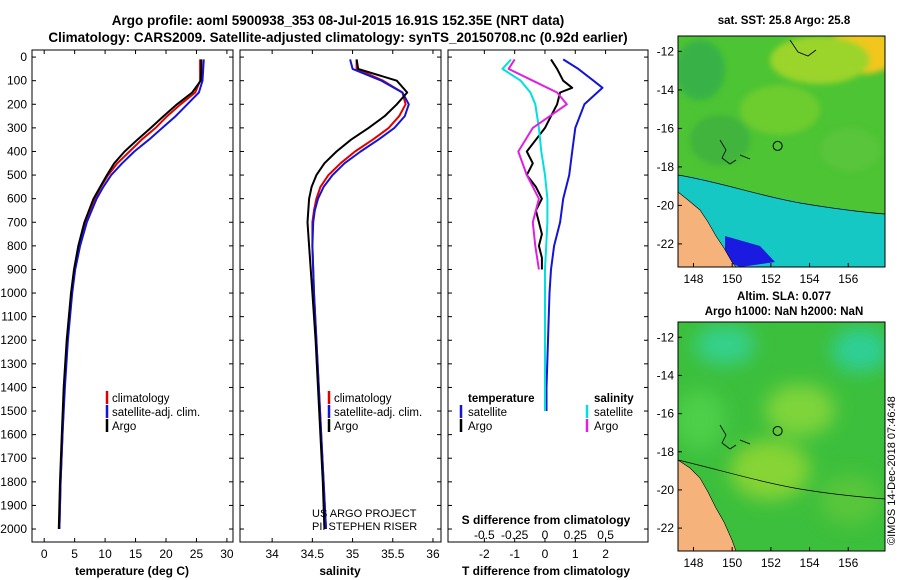 The image size is (900, 580). I want to click on s-tick-label: -0.5, so click(484, 535).